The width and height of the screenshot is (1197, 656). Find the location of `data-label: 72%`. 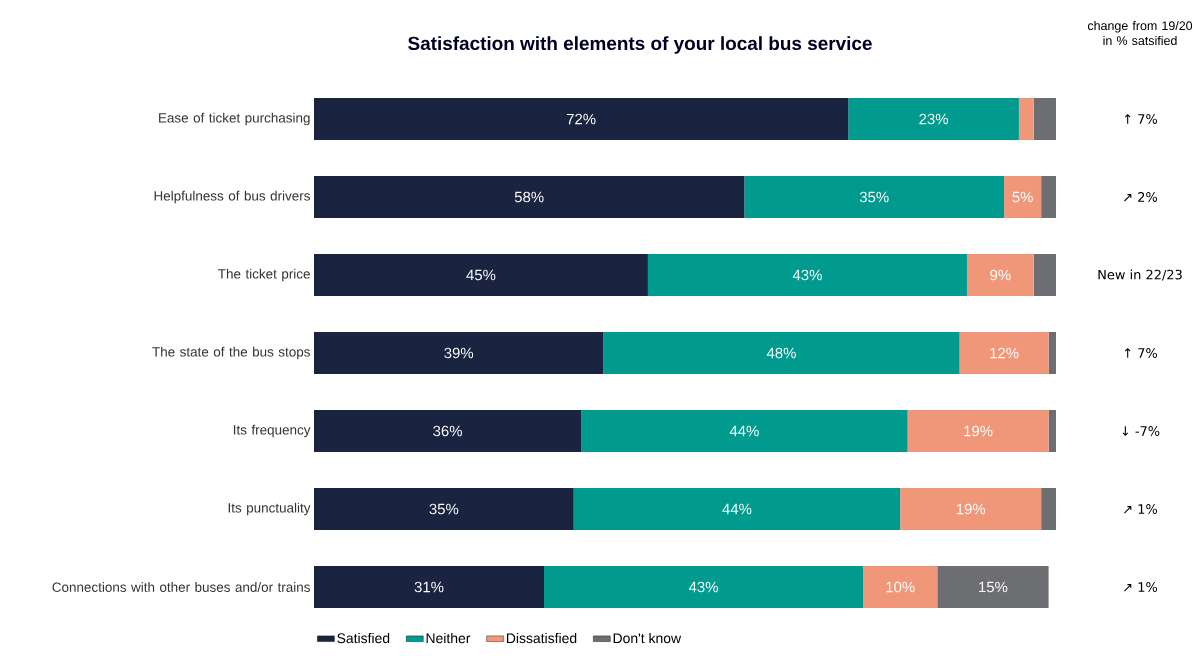

data-label: 72% is located at coordinates (581, 119).